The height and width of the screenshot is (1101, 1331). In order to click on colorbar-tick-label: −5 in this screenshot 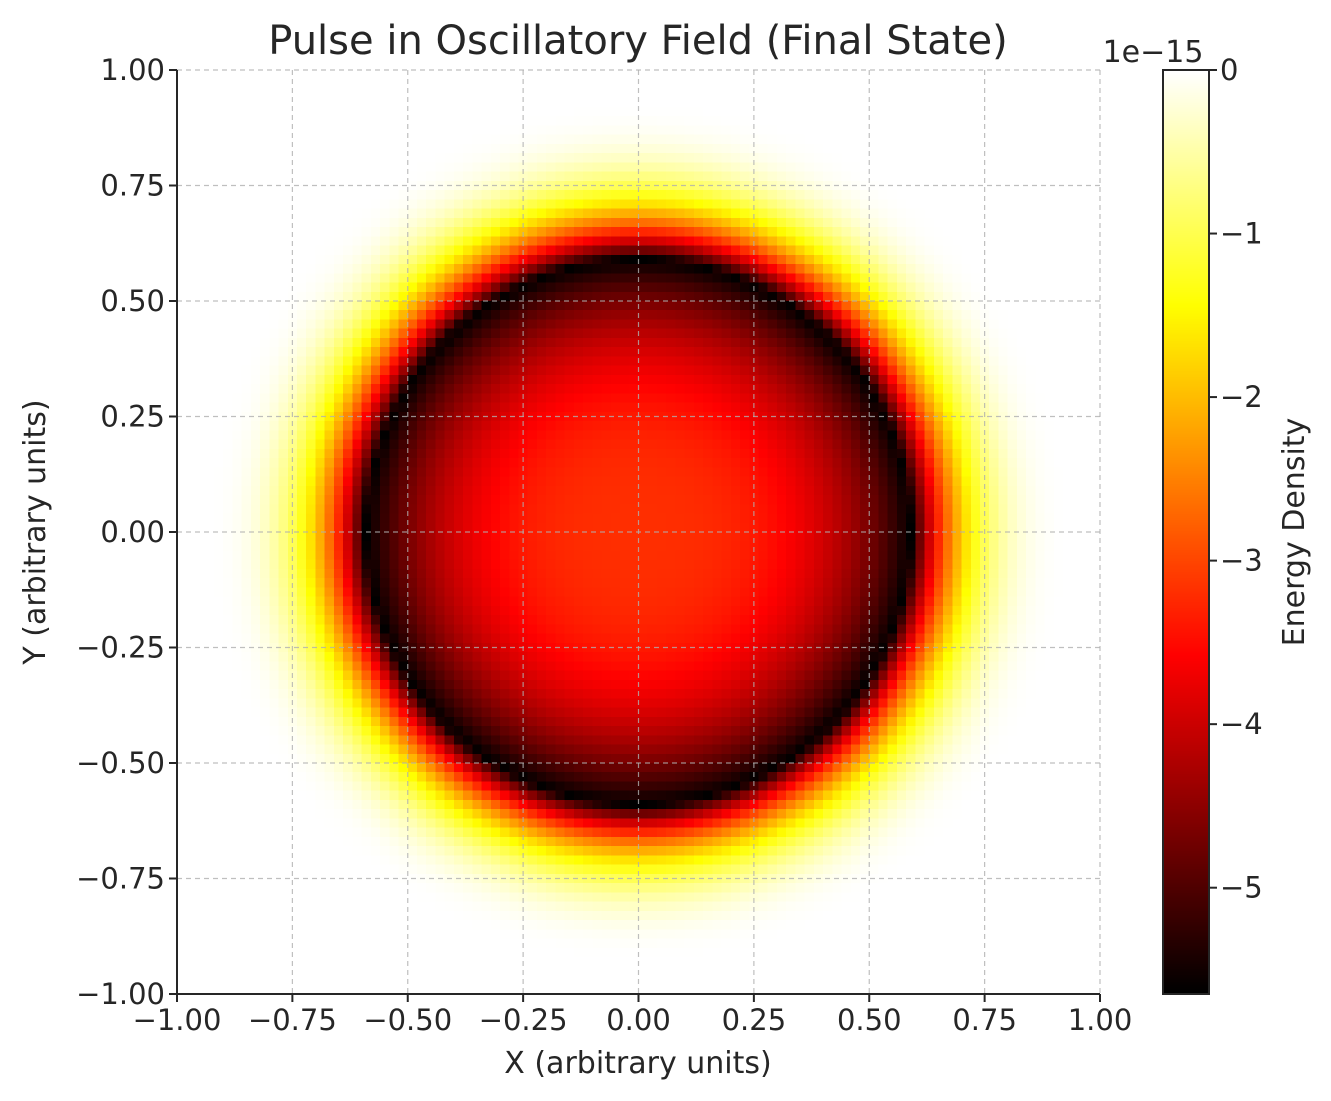, I will do `click(1241, 888)`.